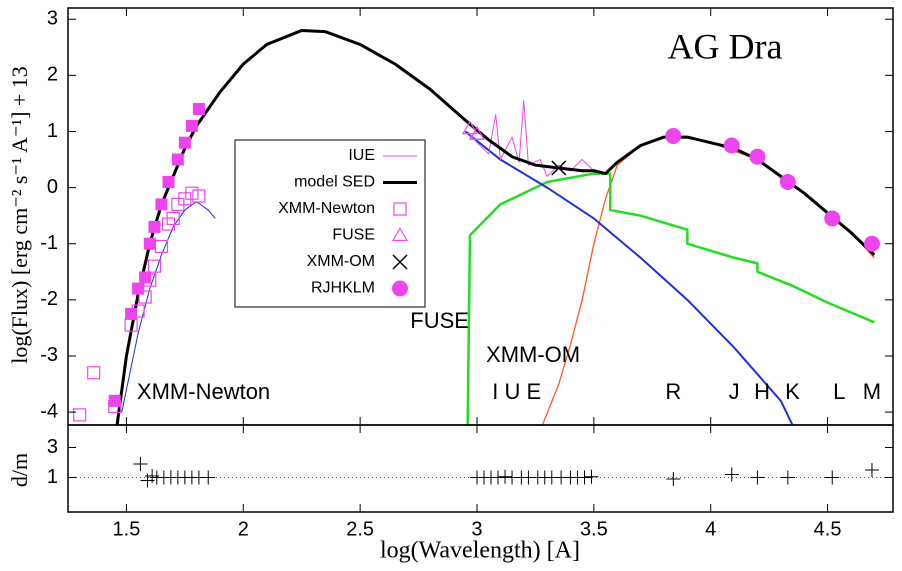  I want to click on annotation: K, so click(792, 391).